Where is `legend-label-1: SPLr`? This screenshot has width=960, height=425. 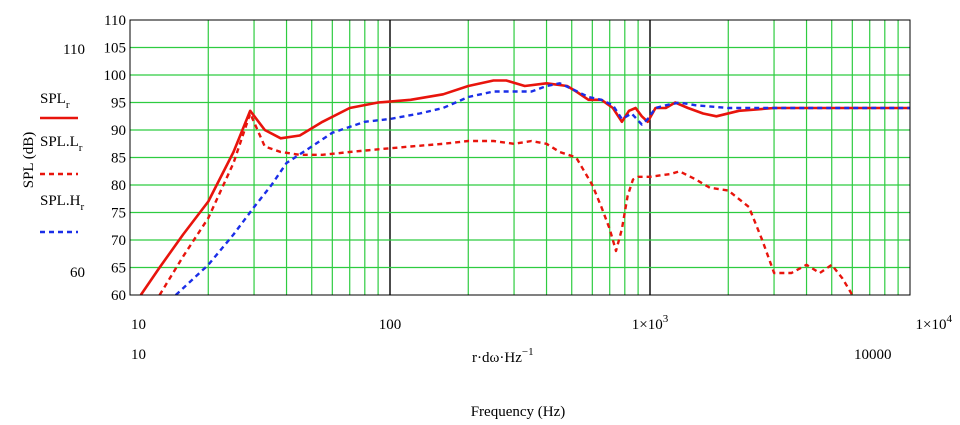 legend-label-1: SPLr is located at coordinates (55, 101).